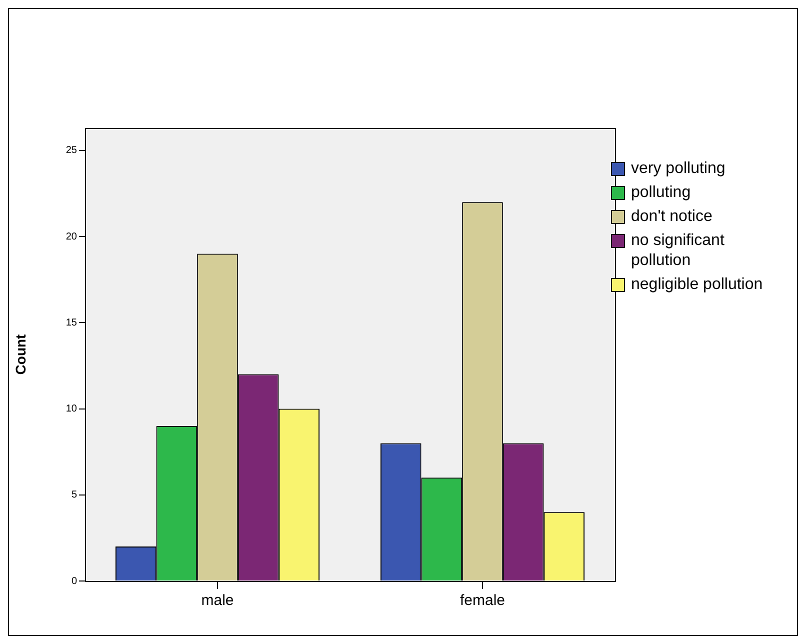 Image resolution: width=806 pixels, height=641 pixels. What do you see at coordinates (697, 285) in the screenshot?
I see `legend-label: negligible pollution` at bounding box center [697, 285].